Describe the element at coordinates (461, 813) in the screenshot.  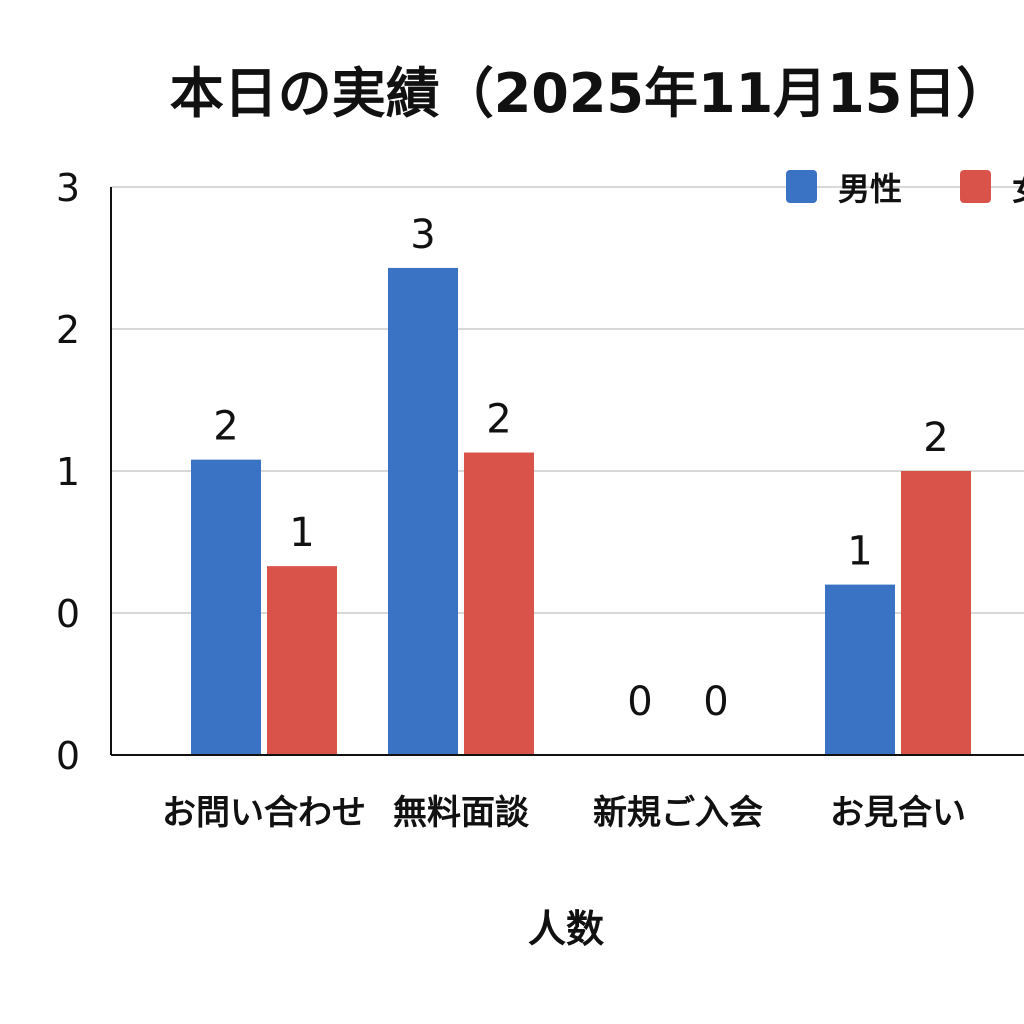
I see `x-category-label: 無料面談` at that location.